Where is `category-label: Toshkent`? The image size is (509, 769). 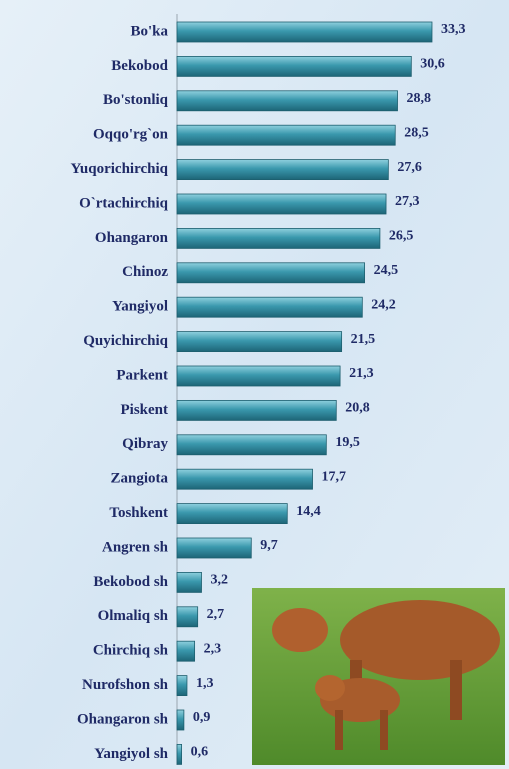
category-label: Toshkent is located at coordinates (138, 513).